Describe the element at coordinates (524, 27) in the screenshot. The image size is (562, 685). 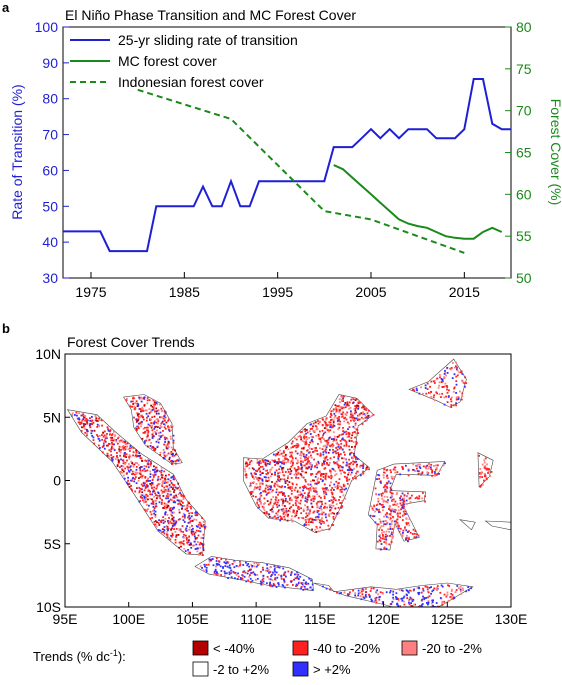
I see `y-right-tick-label: 80` at that location.